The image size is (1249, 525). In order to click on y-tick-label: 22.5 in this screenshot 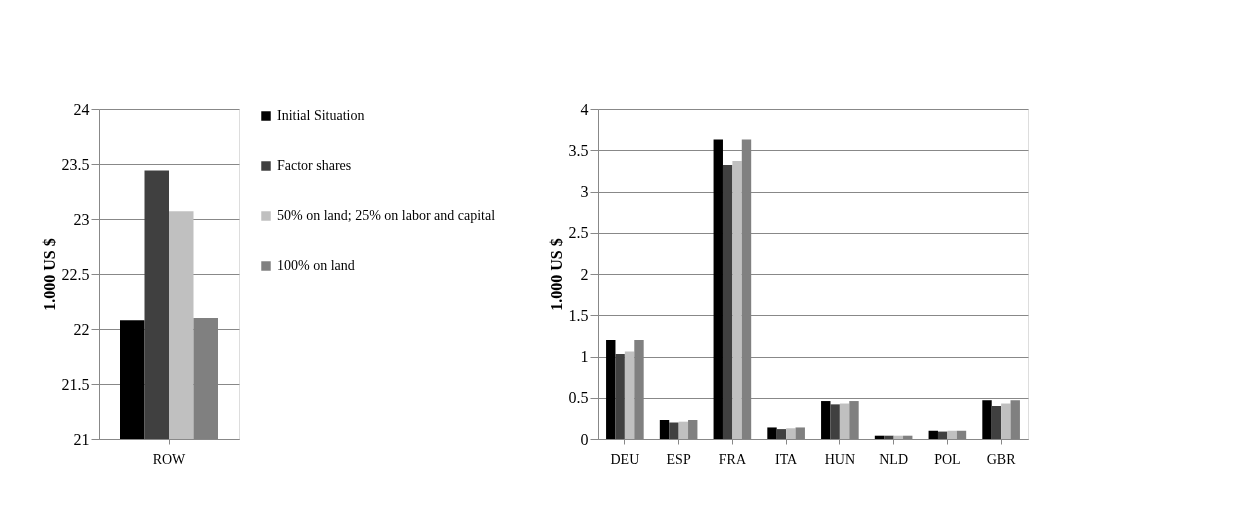, I will do `click(75, 274)`.